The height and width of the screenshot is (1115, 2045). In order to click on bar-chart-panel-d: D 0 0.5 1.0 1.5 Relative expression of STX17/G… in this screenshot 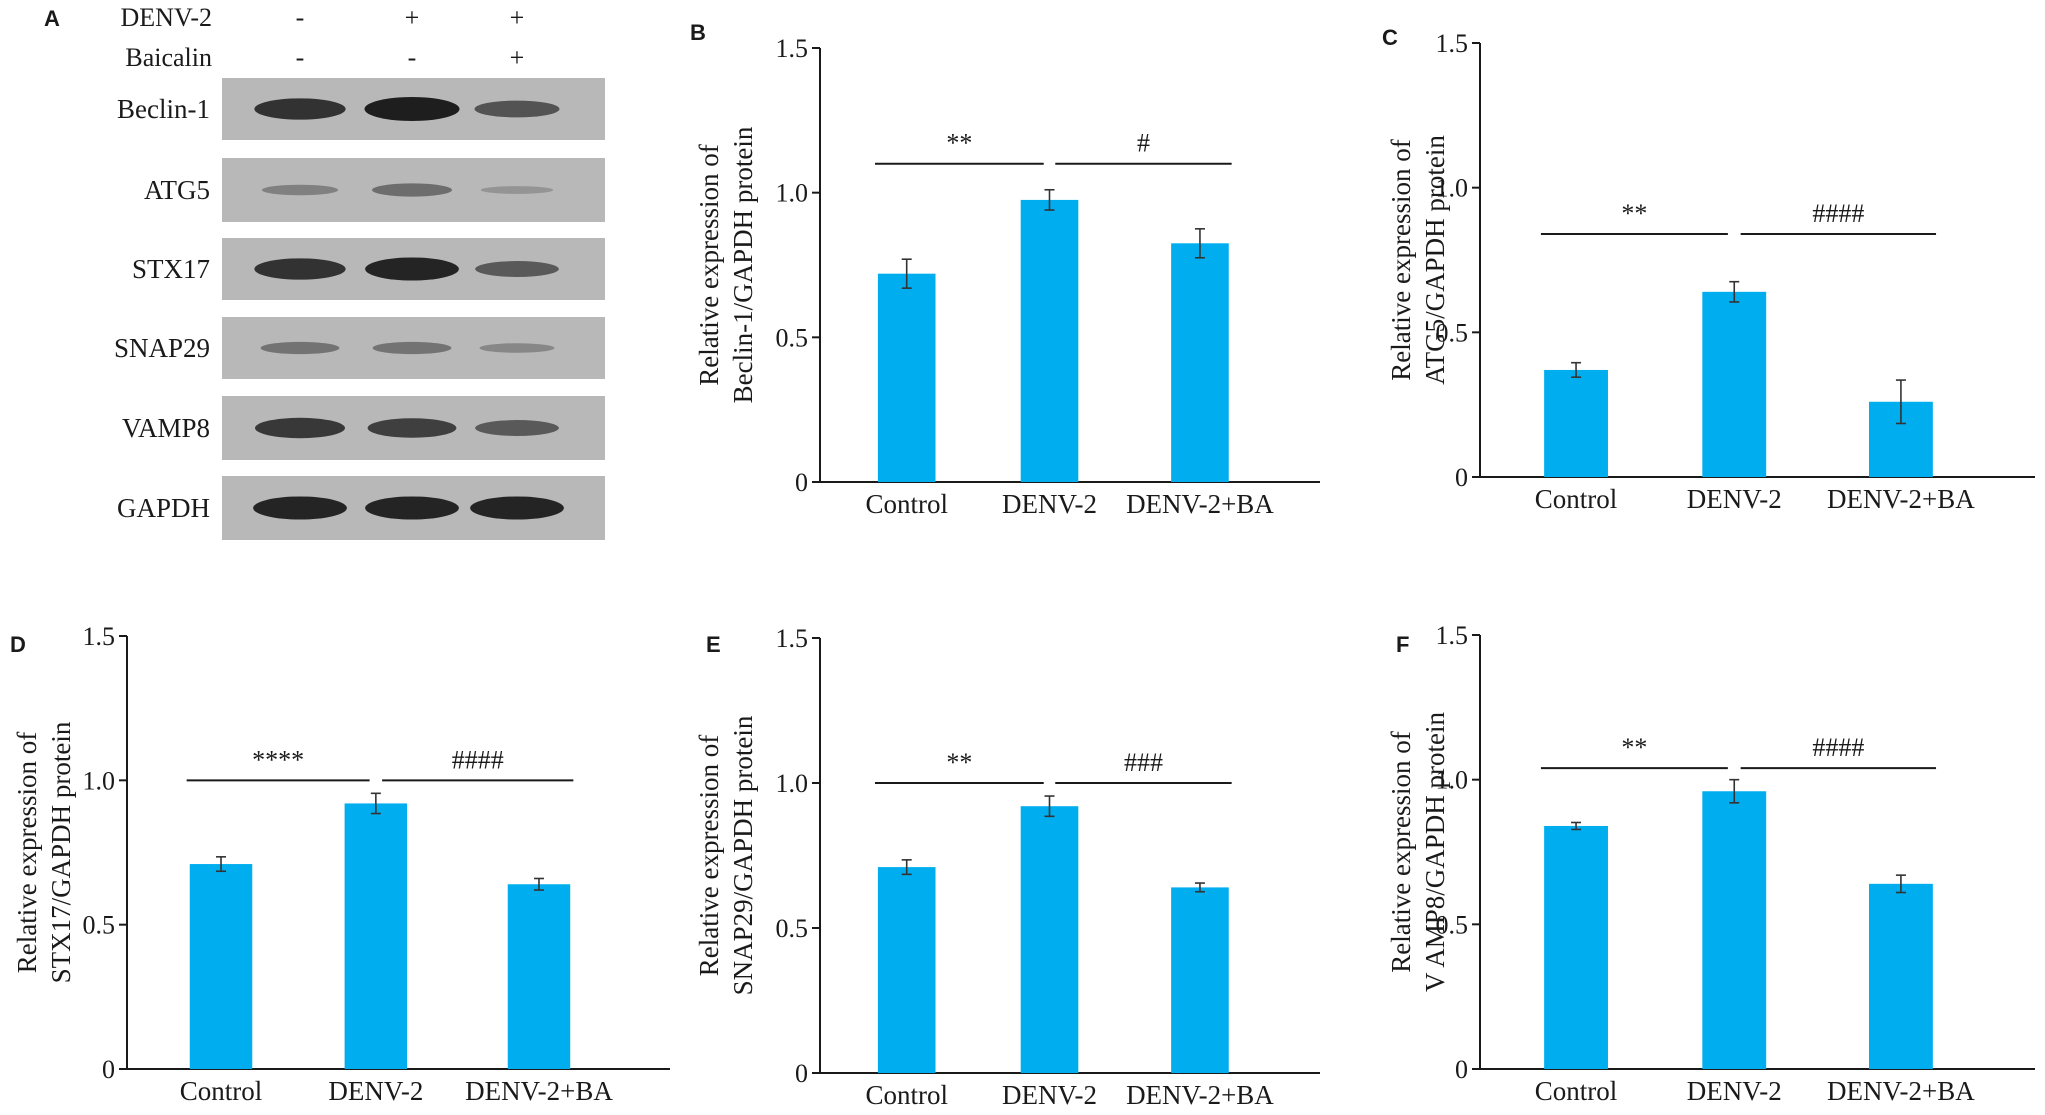, I will do `click(340, 864)`.